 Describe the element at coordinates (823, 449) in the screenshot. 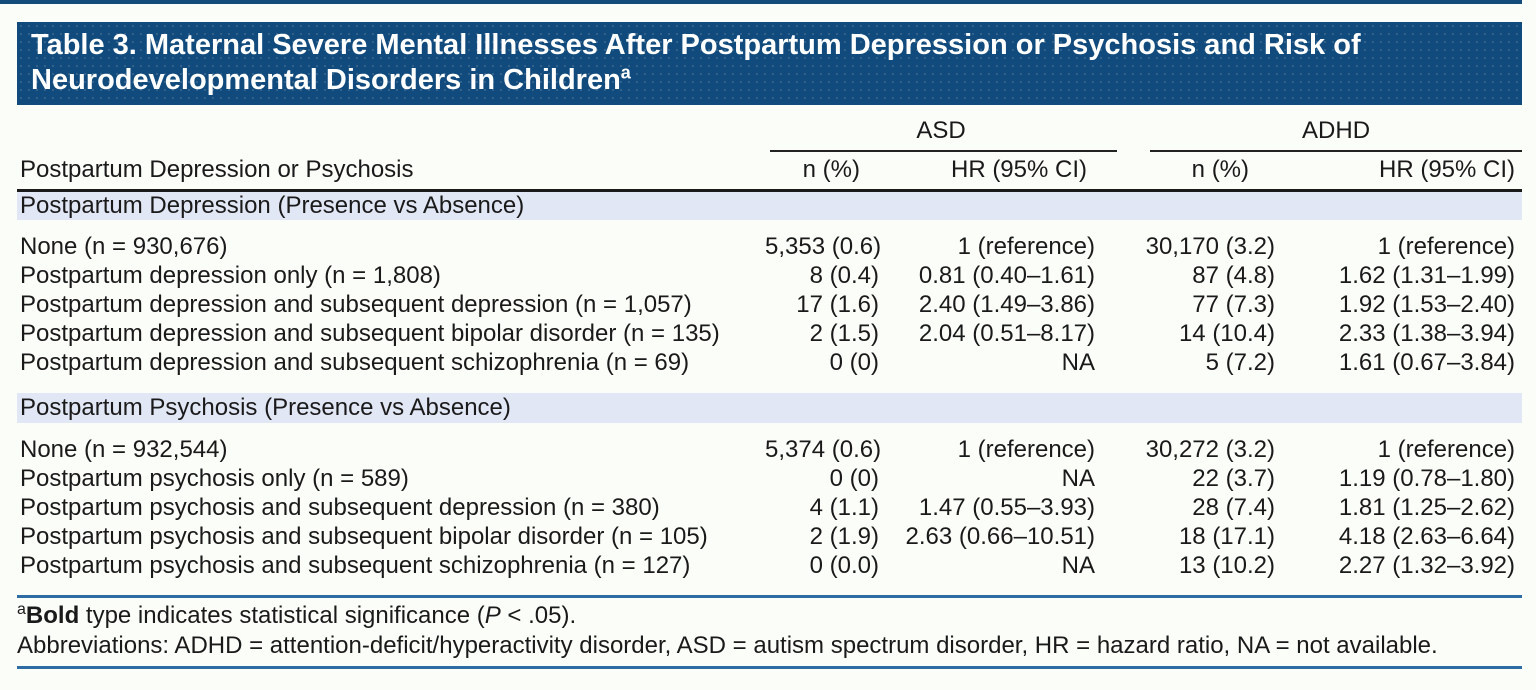

I see `cell-asd-n: 5,374 (0.6)` at that location.